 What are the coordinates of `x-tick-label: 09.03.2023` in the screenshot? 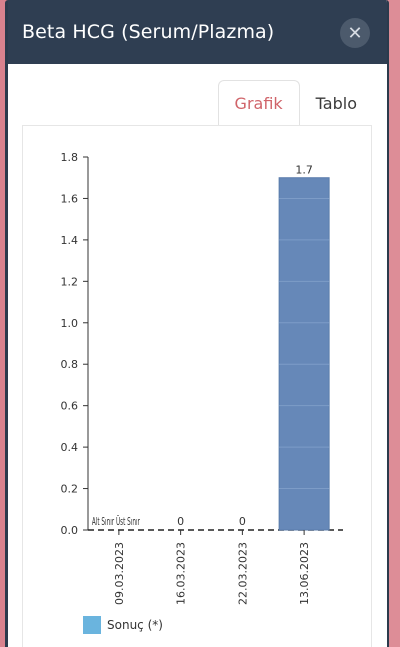 It's located at (119, 573).